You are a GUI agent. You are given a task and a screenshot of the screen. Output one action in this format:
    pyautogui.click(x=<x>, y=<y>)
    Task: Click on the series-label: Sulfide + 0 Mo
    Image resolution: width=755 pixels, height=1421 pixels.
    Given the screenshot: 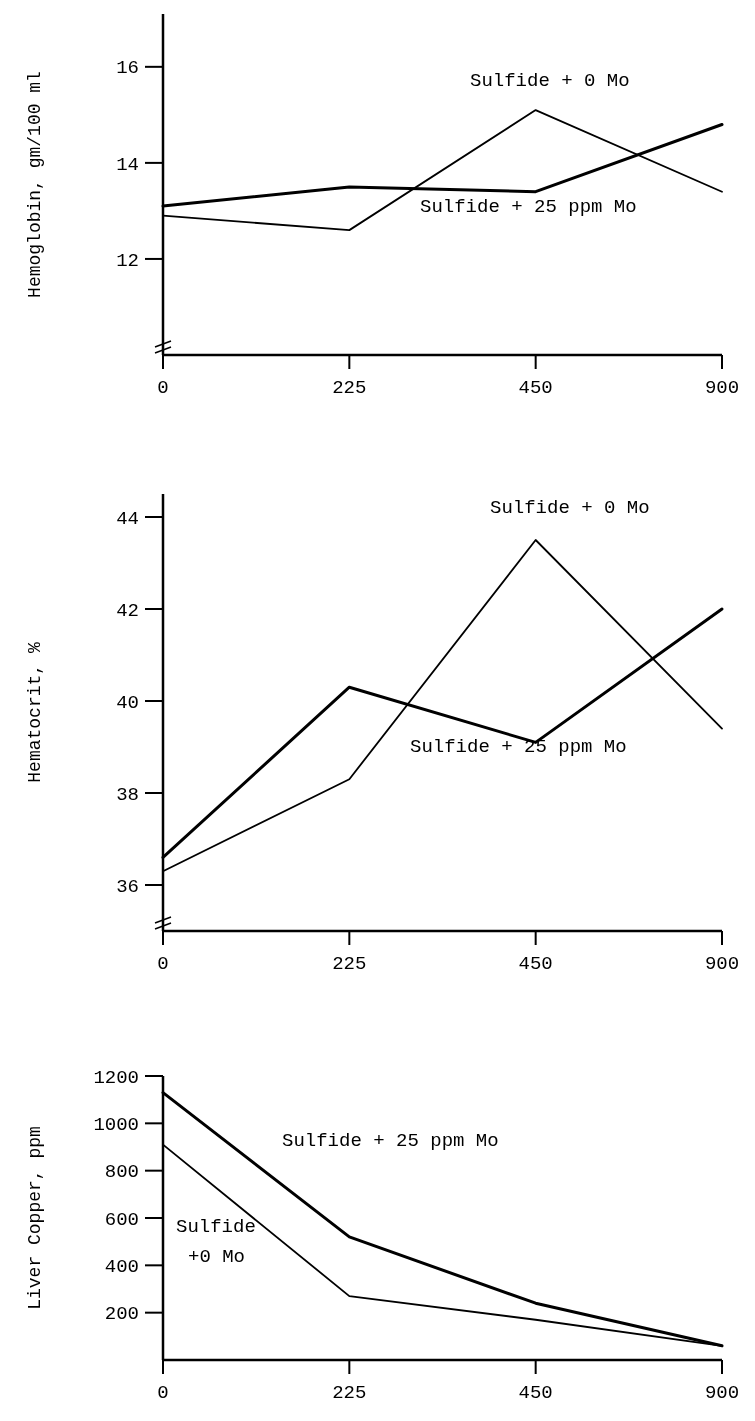 What is the action you would take?
    pyautogui.click(x=550, y=81)
    